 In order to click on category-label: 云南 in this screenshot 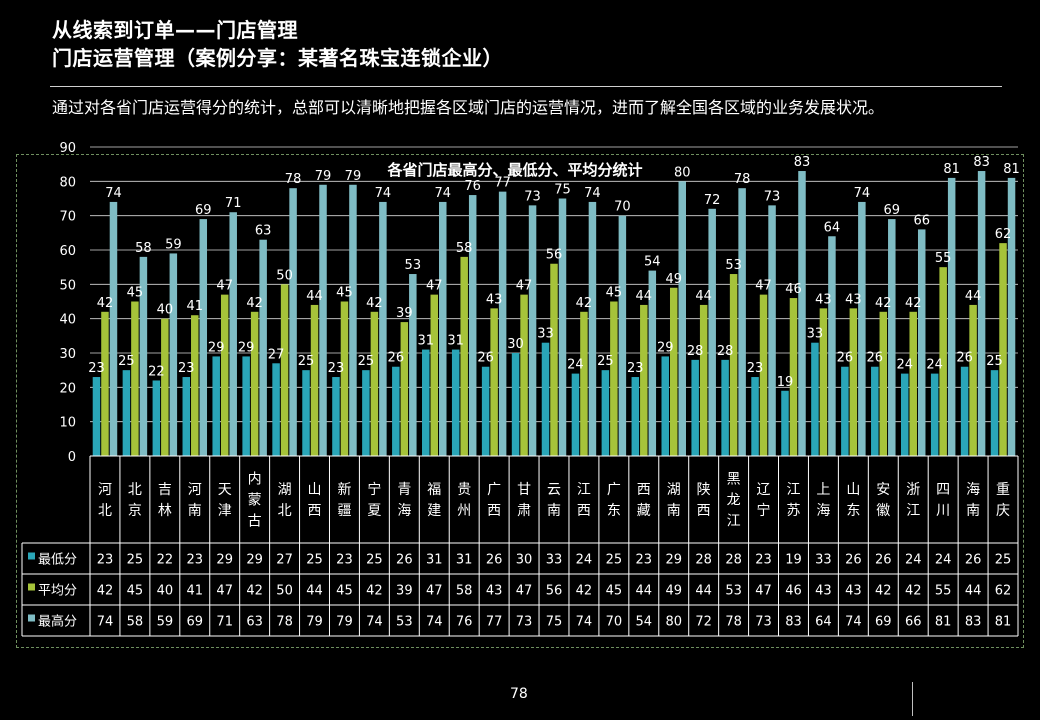, I will do `click(554, 500)`.